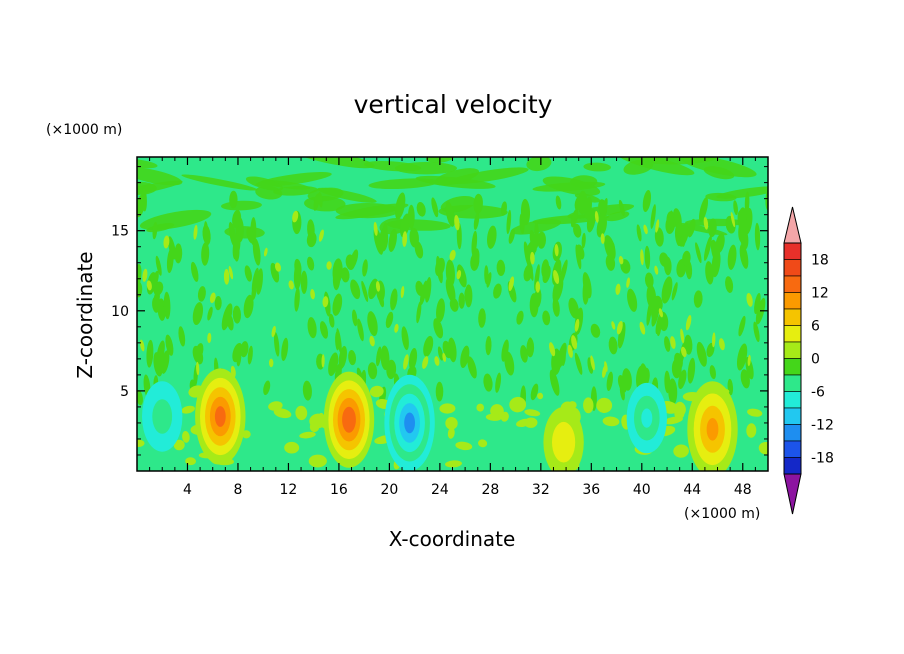 The image size is (904, 654). What do you see at coordinates (820, 261) in the screenshot?
I see `colorbar-tick-label: 18` at bounding box center [820, 261].